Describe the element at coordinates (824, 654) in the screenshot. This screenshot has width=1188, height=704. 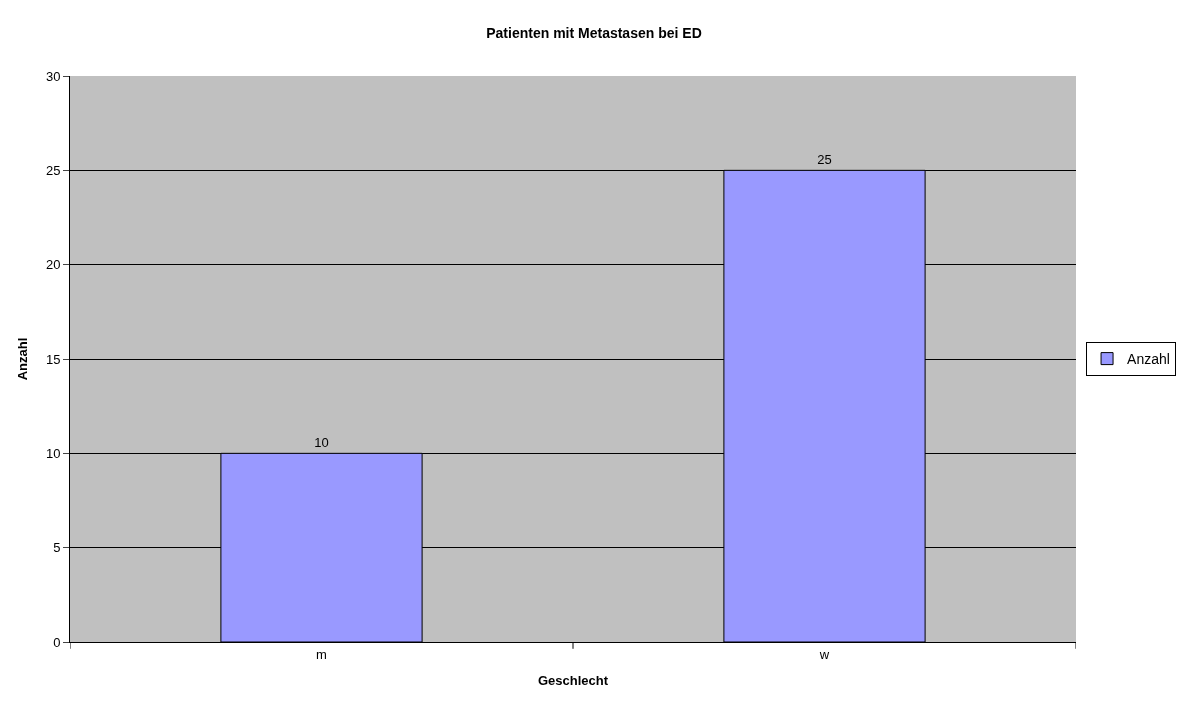
I see `x-tick-label: w` at that location.